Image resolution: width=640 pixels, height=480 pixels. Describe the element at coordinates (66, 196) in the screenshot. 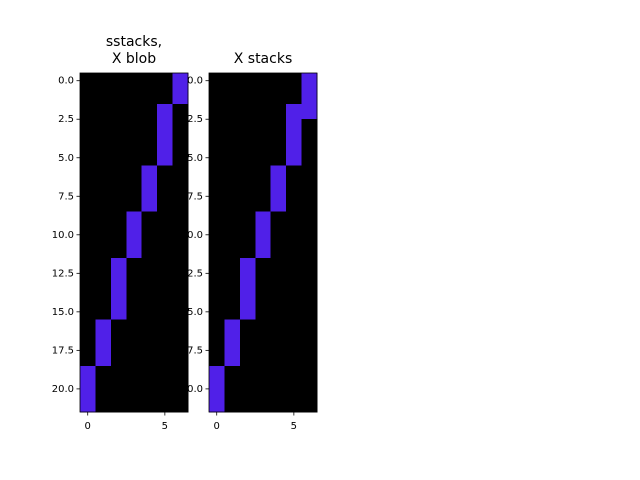

I see `y-tick-label: 7.5` at that location.